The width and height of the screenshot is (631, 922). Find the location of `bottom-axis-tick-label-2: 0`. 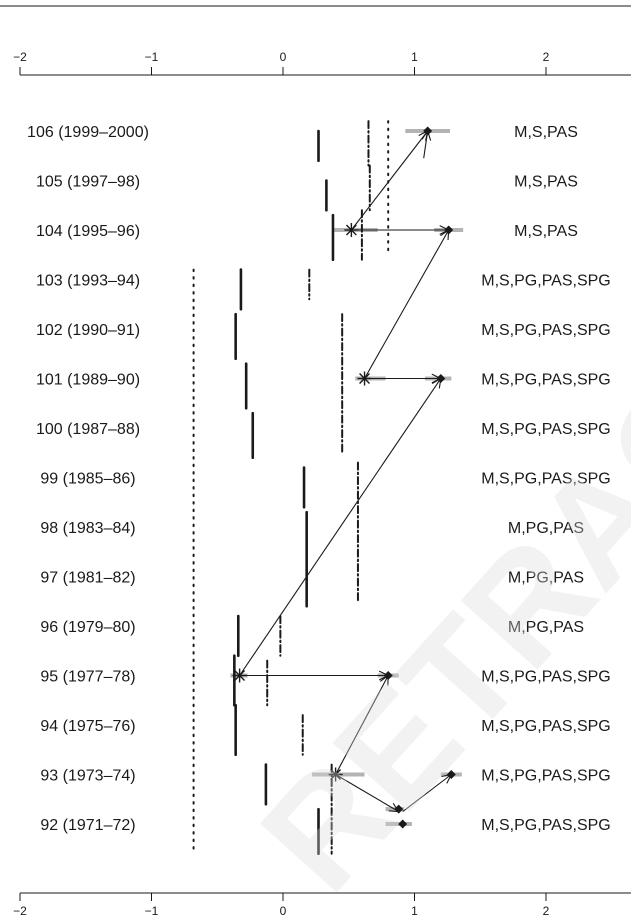

bottom-axis-tick-label-2: 0 is located at coordinates (283, 911).